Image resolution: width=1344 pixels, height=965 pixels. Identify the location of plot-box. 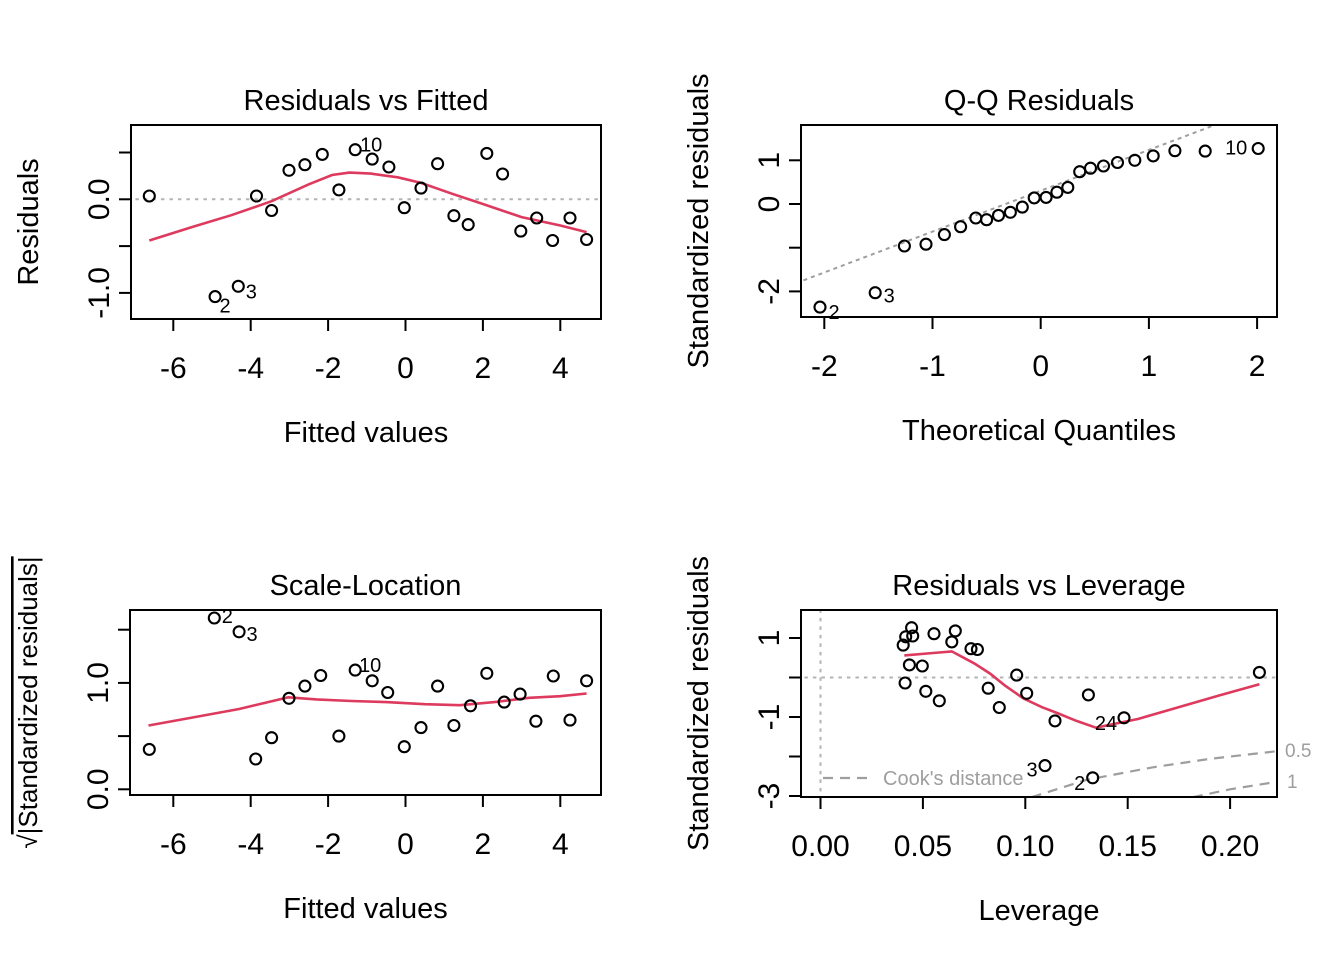
(1039, 221).